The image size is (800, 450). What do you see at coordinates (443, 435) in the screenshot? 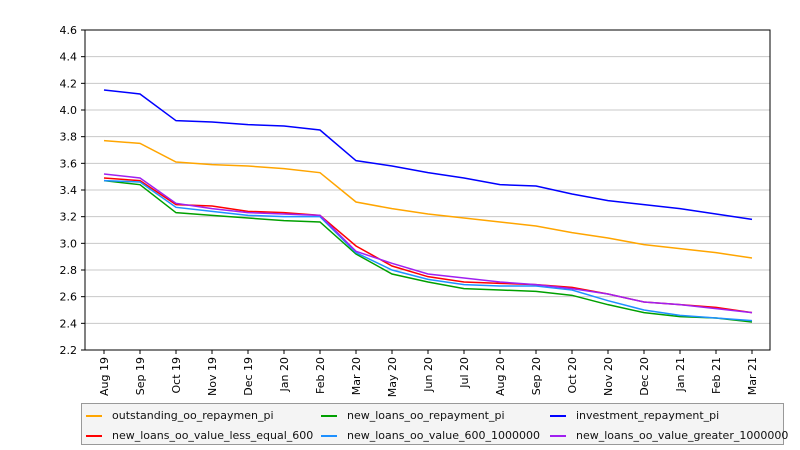
I see `legend-label: new_loans_oo_value_600_1000000` at bounding box center [443, 435].